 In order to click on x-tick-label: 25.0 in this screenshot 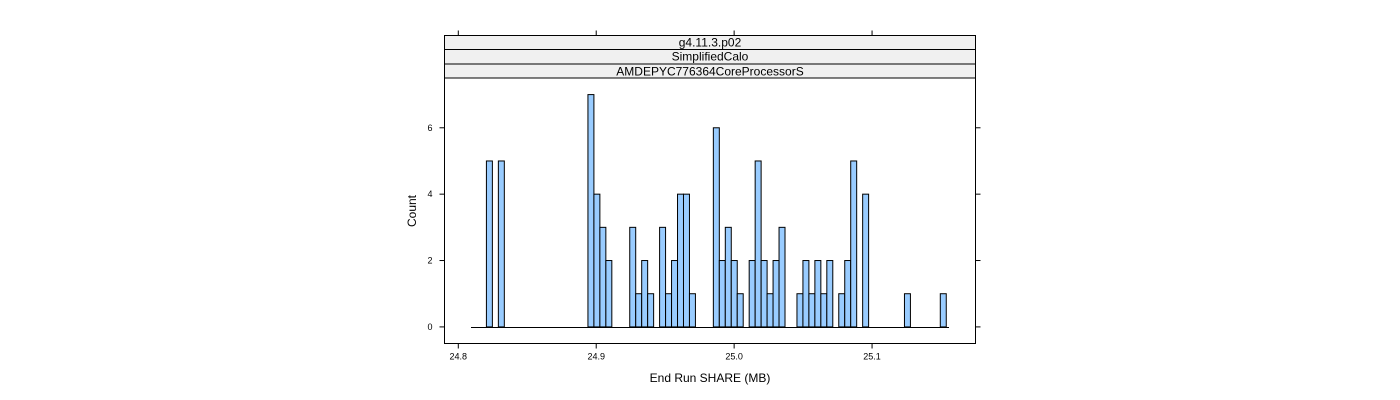, I will do `click(734, 357)`.